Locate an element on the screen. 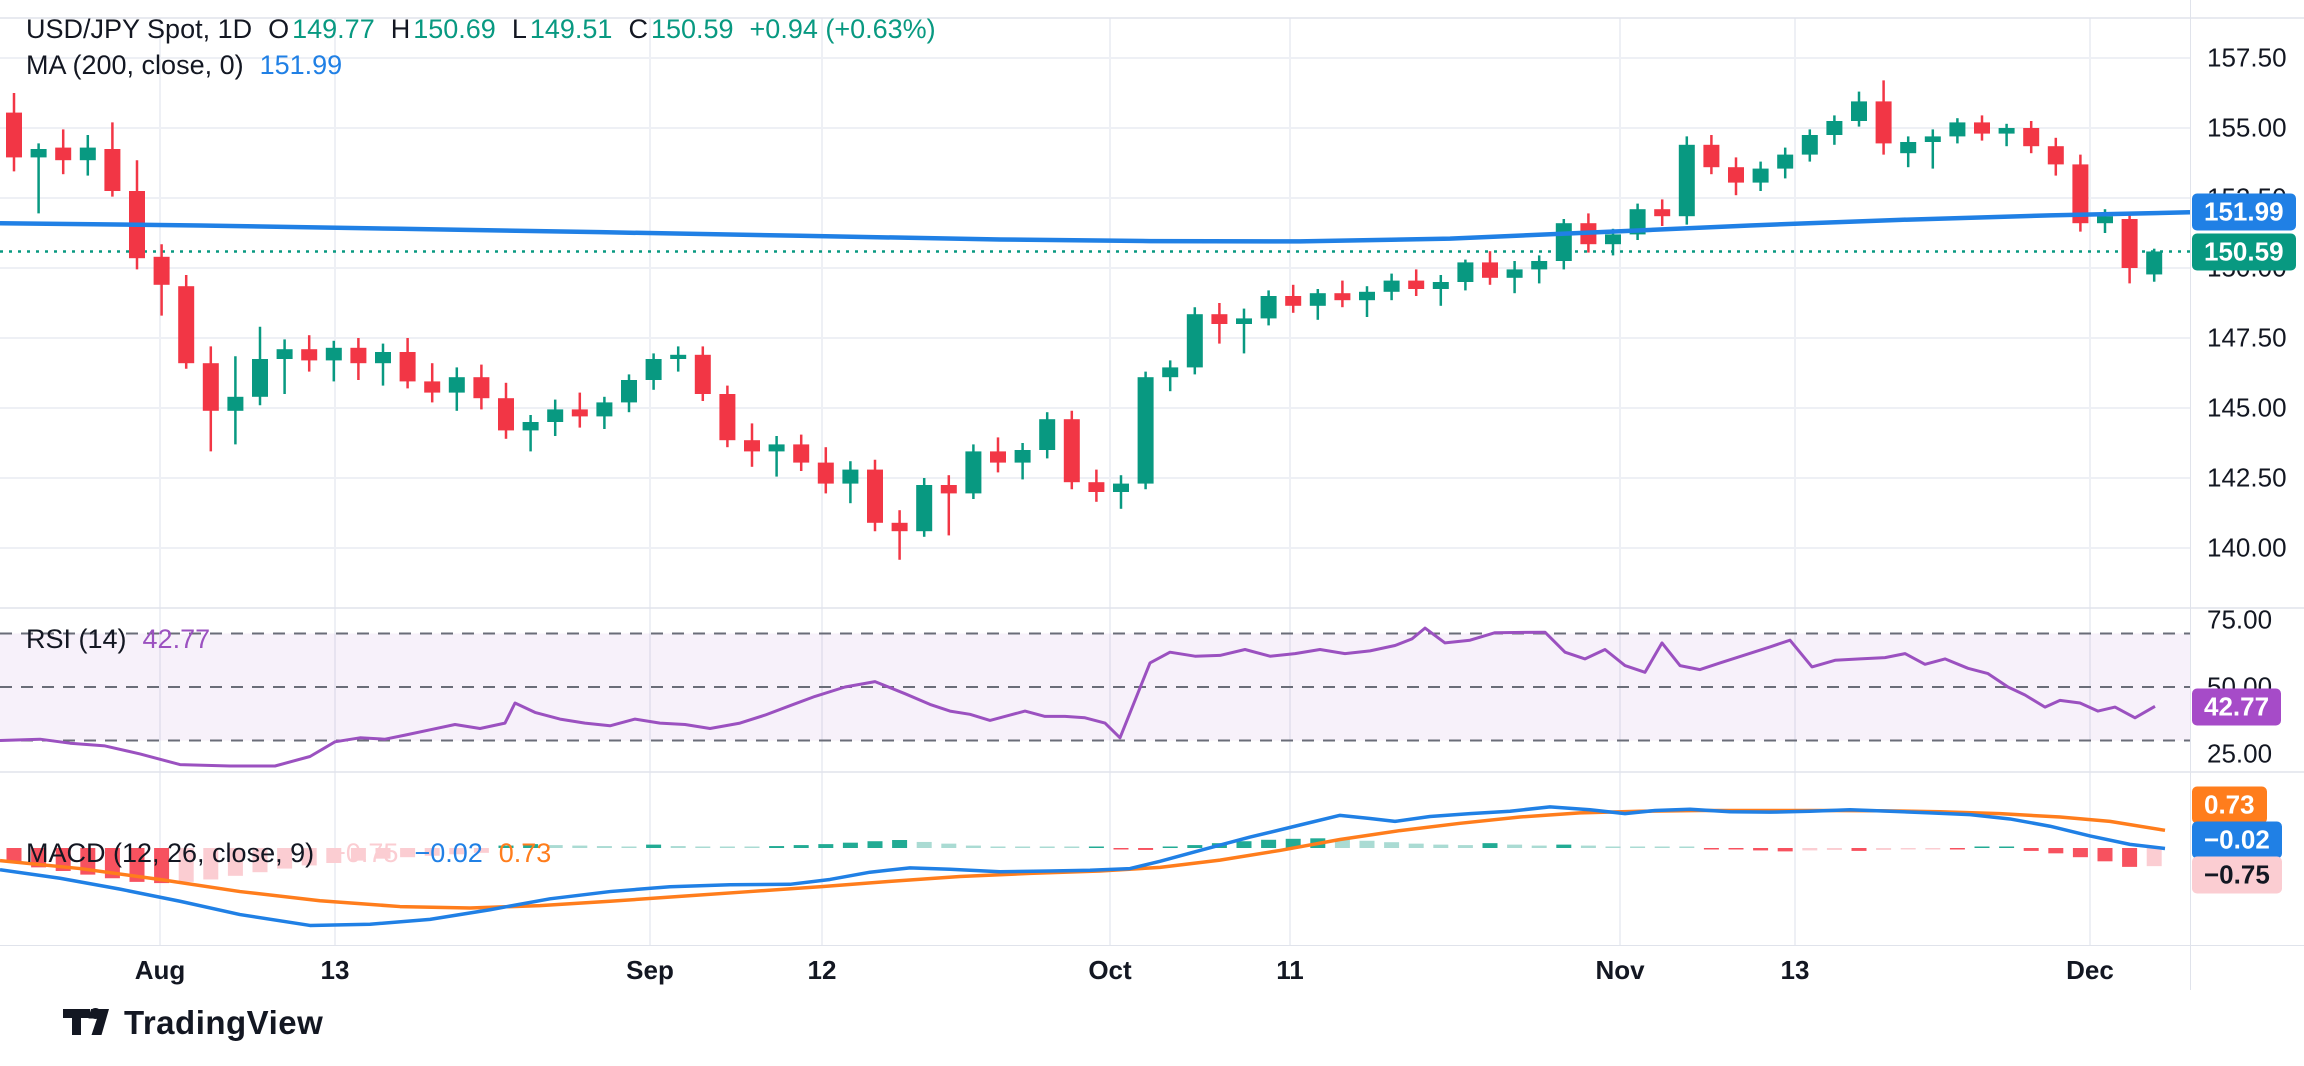 The width and height of the screenshot is (2304, 1066). rsi-tick-label: 75.00 is located at coordinates (2240, 619).